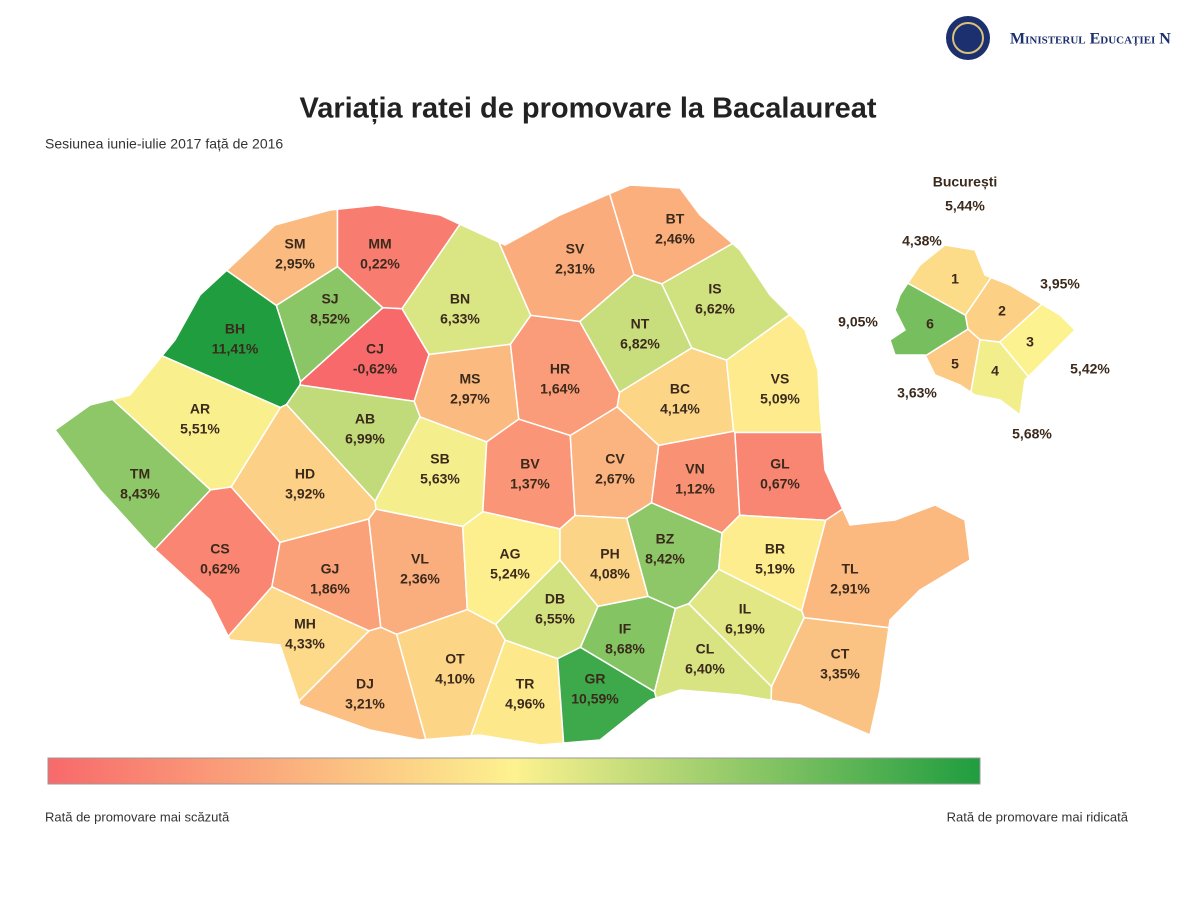 The width and height of the screenshot is (1200, 900). Describe the element at coordinates (140, 494) in the screenshot. I see `county-value: 8,43%` at that location.